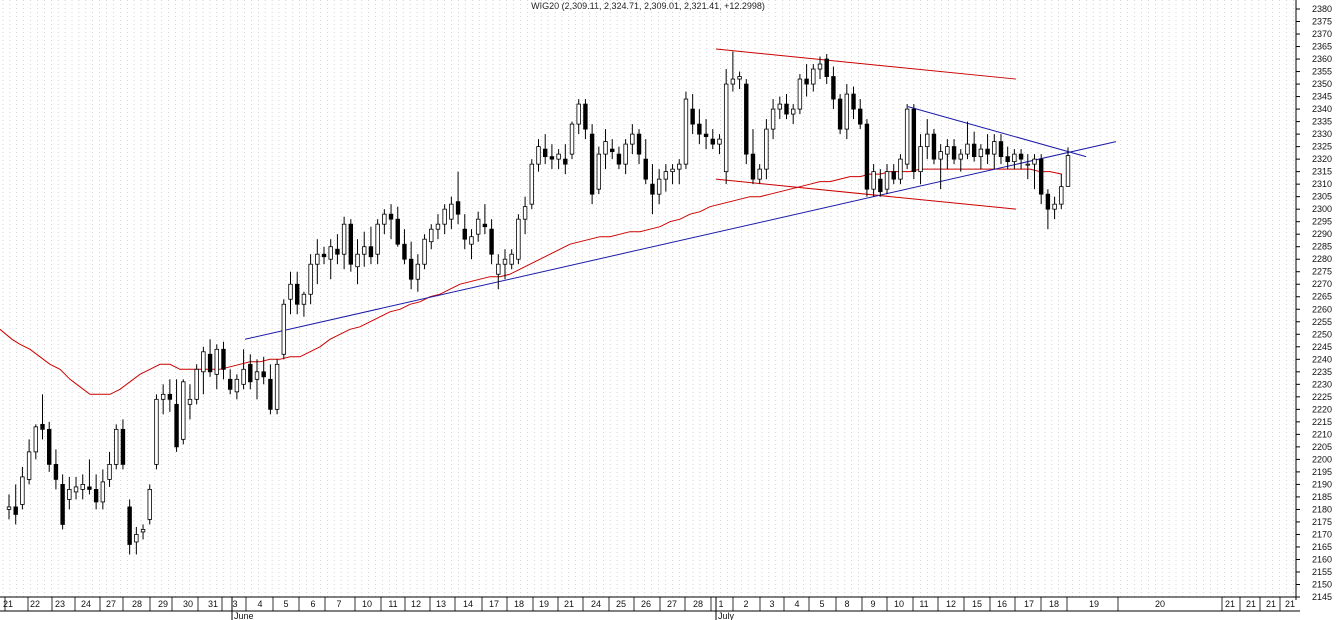 This screenshot has width=1336, height=620. I want to click on y-tick-label: 2155, so click(1322, 572).